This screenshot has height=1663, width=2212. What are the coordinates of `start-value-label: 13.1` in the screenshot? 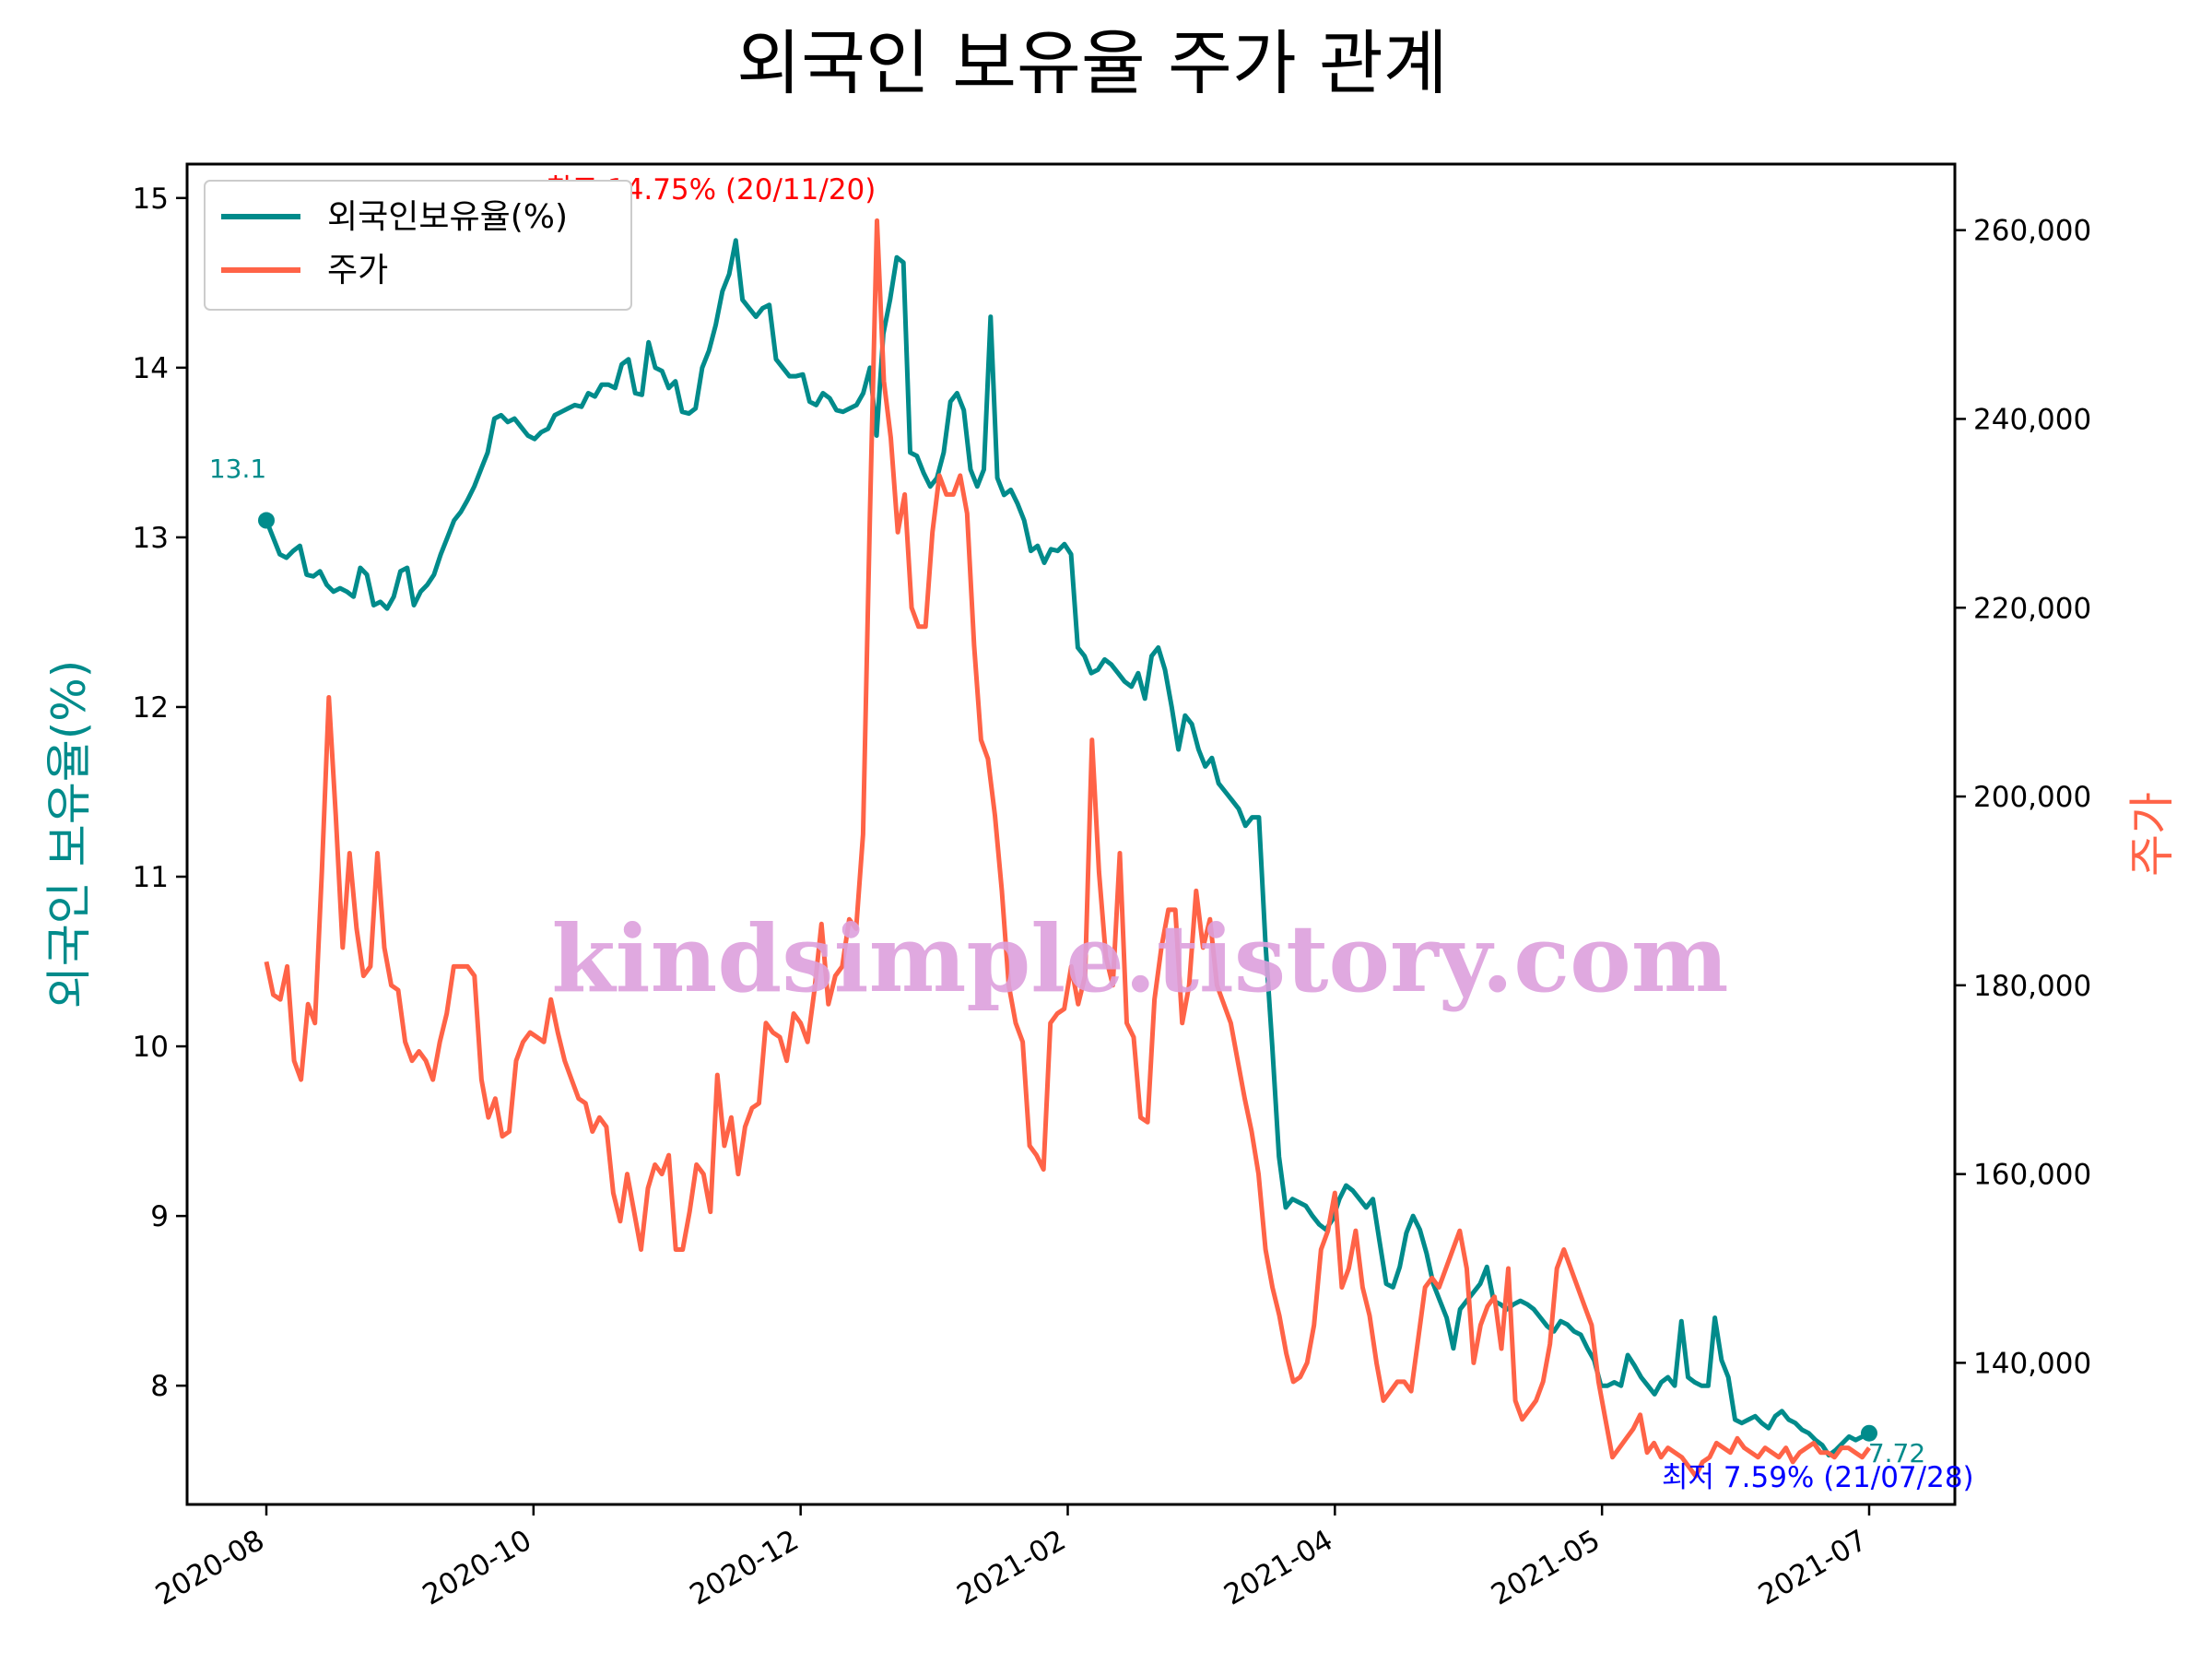 It's located at (237, 469).